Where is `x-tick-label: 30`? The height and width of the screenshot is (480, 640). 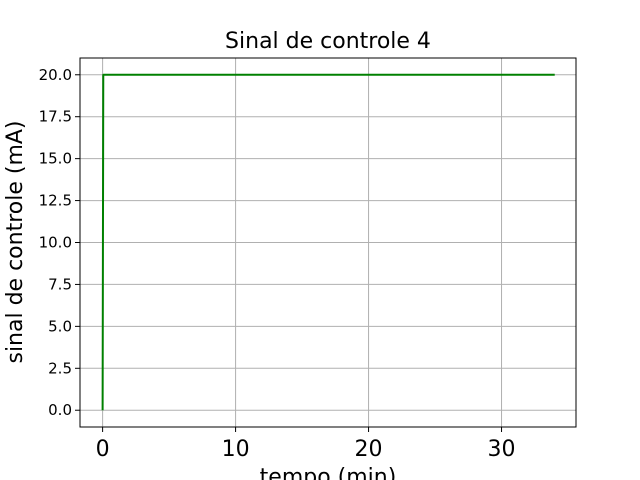
x-tick-label: 30 is located at coordinates (502, 449).